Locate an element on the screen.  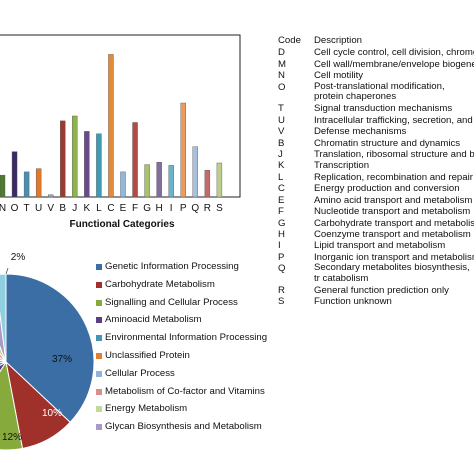
bar-c is located at coordinates (111, 126).